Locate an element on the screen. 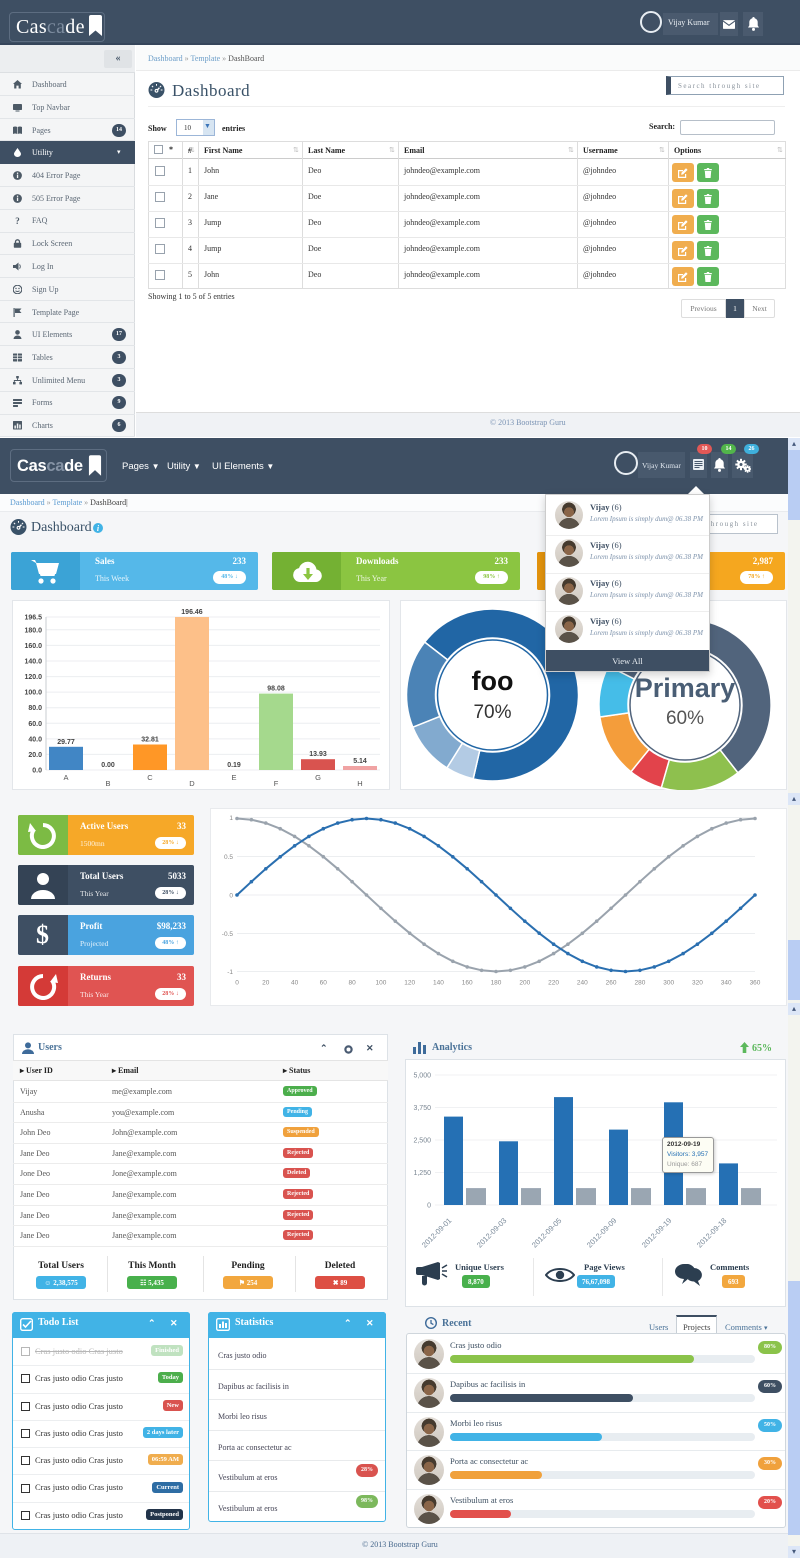 This screenshot has width=800, height=1558. svg-text: 60 is located at coordinates (324, 983).